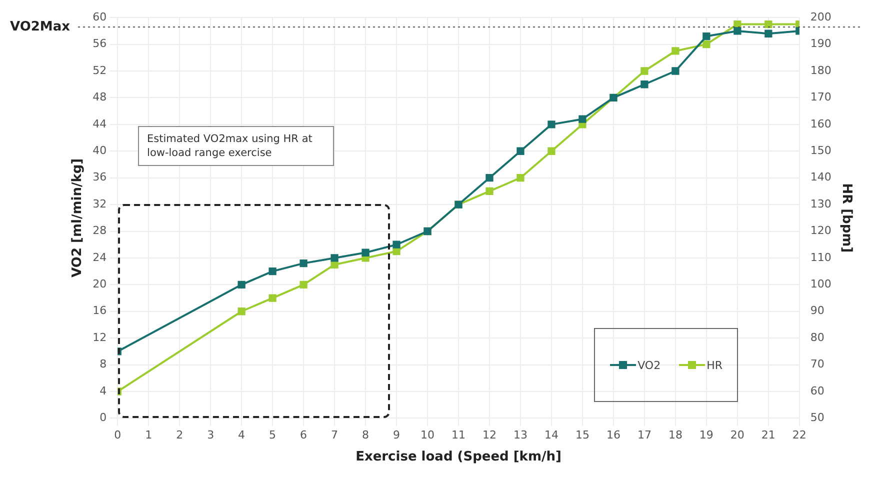  I want to click on x-tick-label: 4, so click(242, 435).